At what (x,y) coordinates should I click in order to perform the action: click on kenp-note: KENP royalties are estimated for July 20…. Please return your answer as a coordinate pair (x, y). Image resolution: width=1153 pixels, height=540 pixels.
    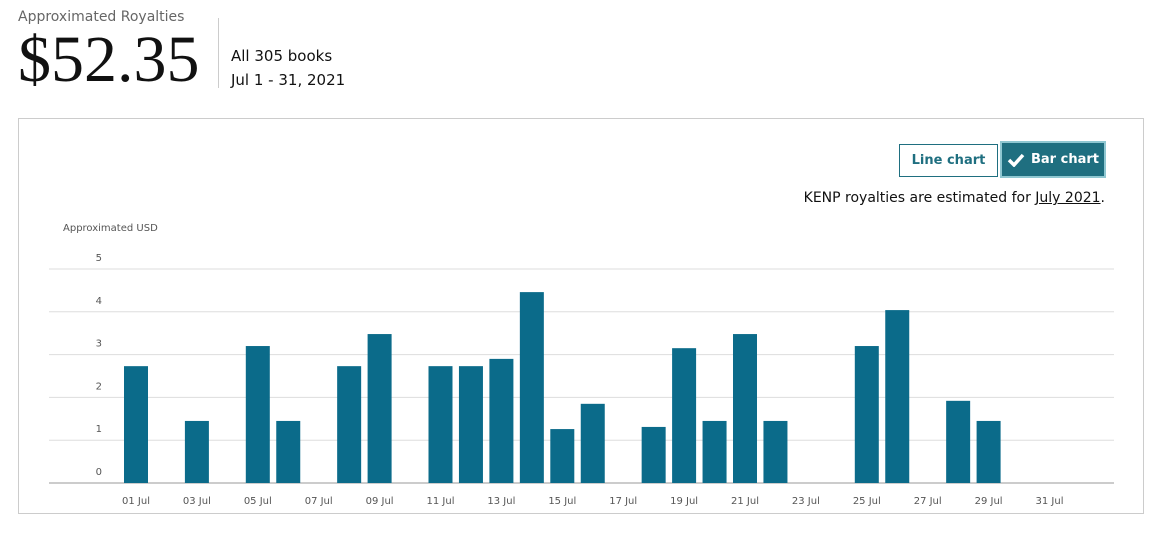
    Looking at the image, I should click on (954, 198).